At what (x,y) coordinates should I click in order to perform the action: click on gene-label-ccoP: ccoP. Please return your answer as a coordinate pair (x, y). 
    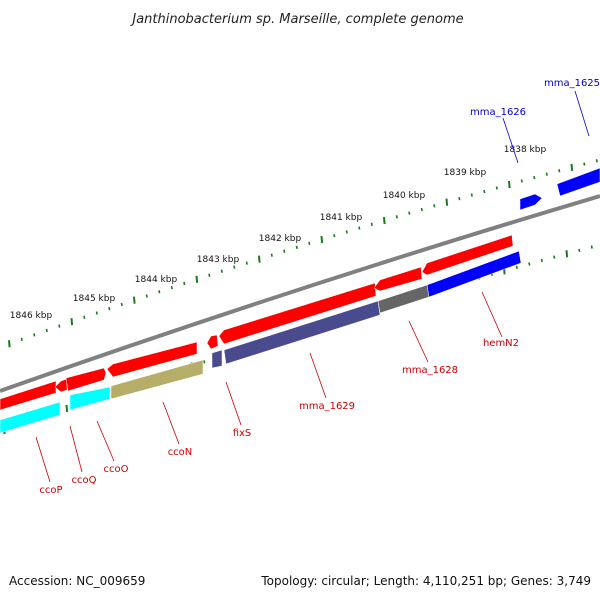
    Looking at the image, I should click on (50, 490).